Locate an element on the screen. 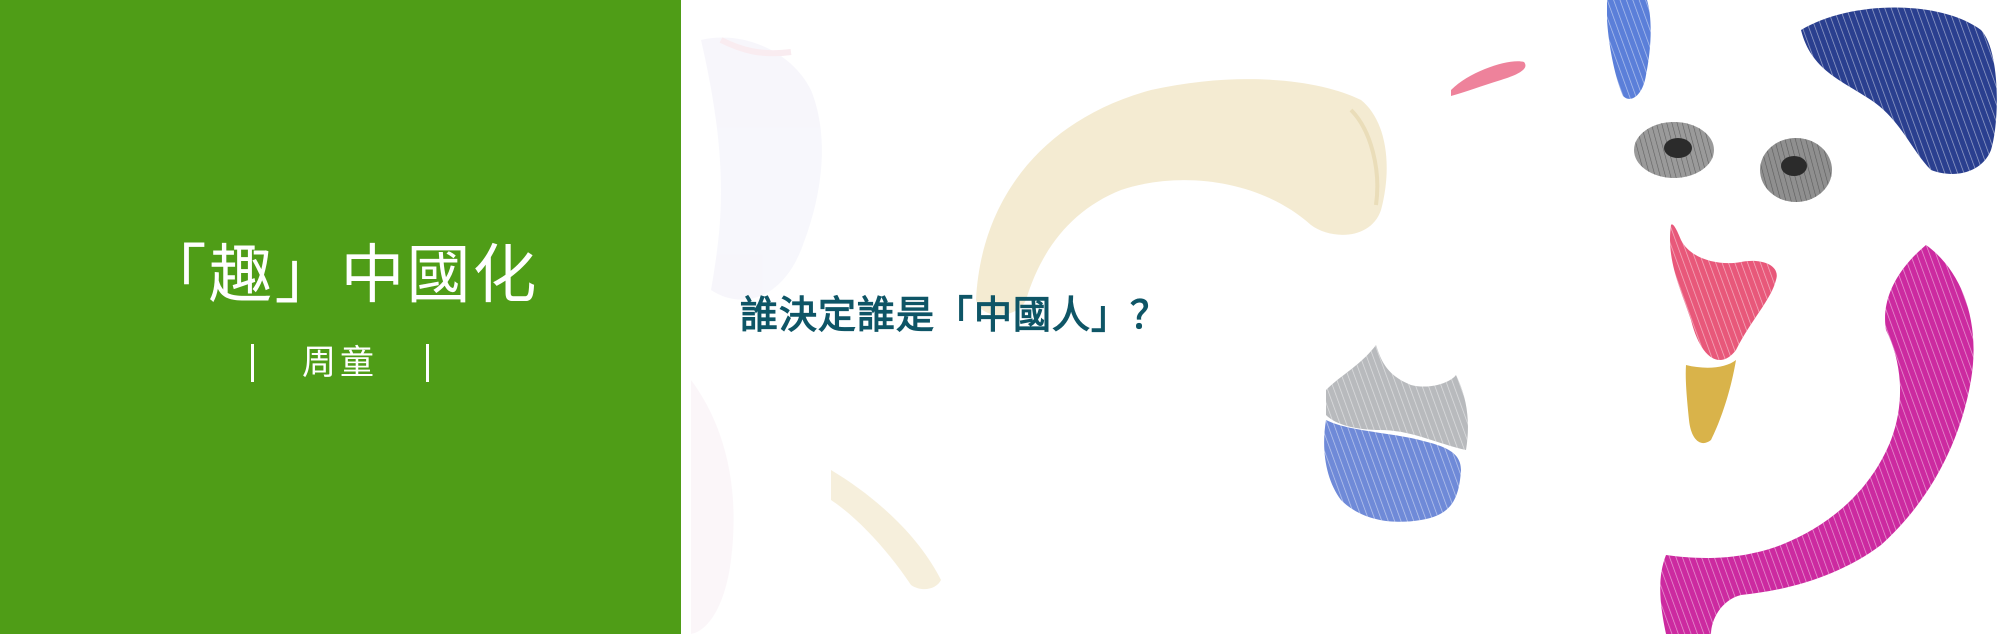 This screenshot has height=634, width=2000. cream-brow-shape is located at coordinates (1181, 197).